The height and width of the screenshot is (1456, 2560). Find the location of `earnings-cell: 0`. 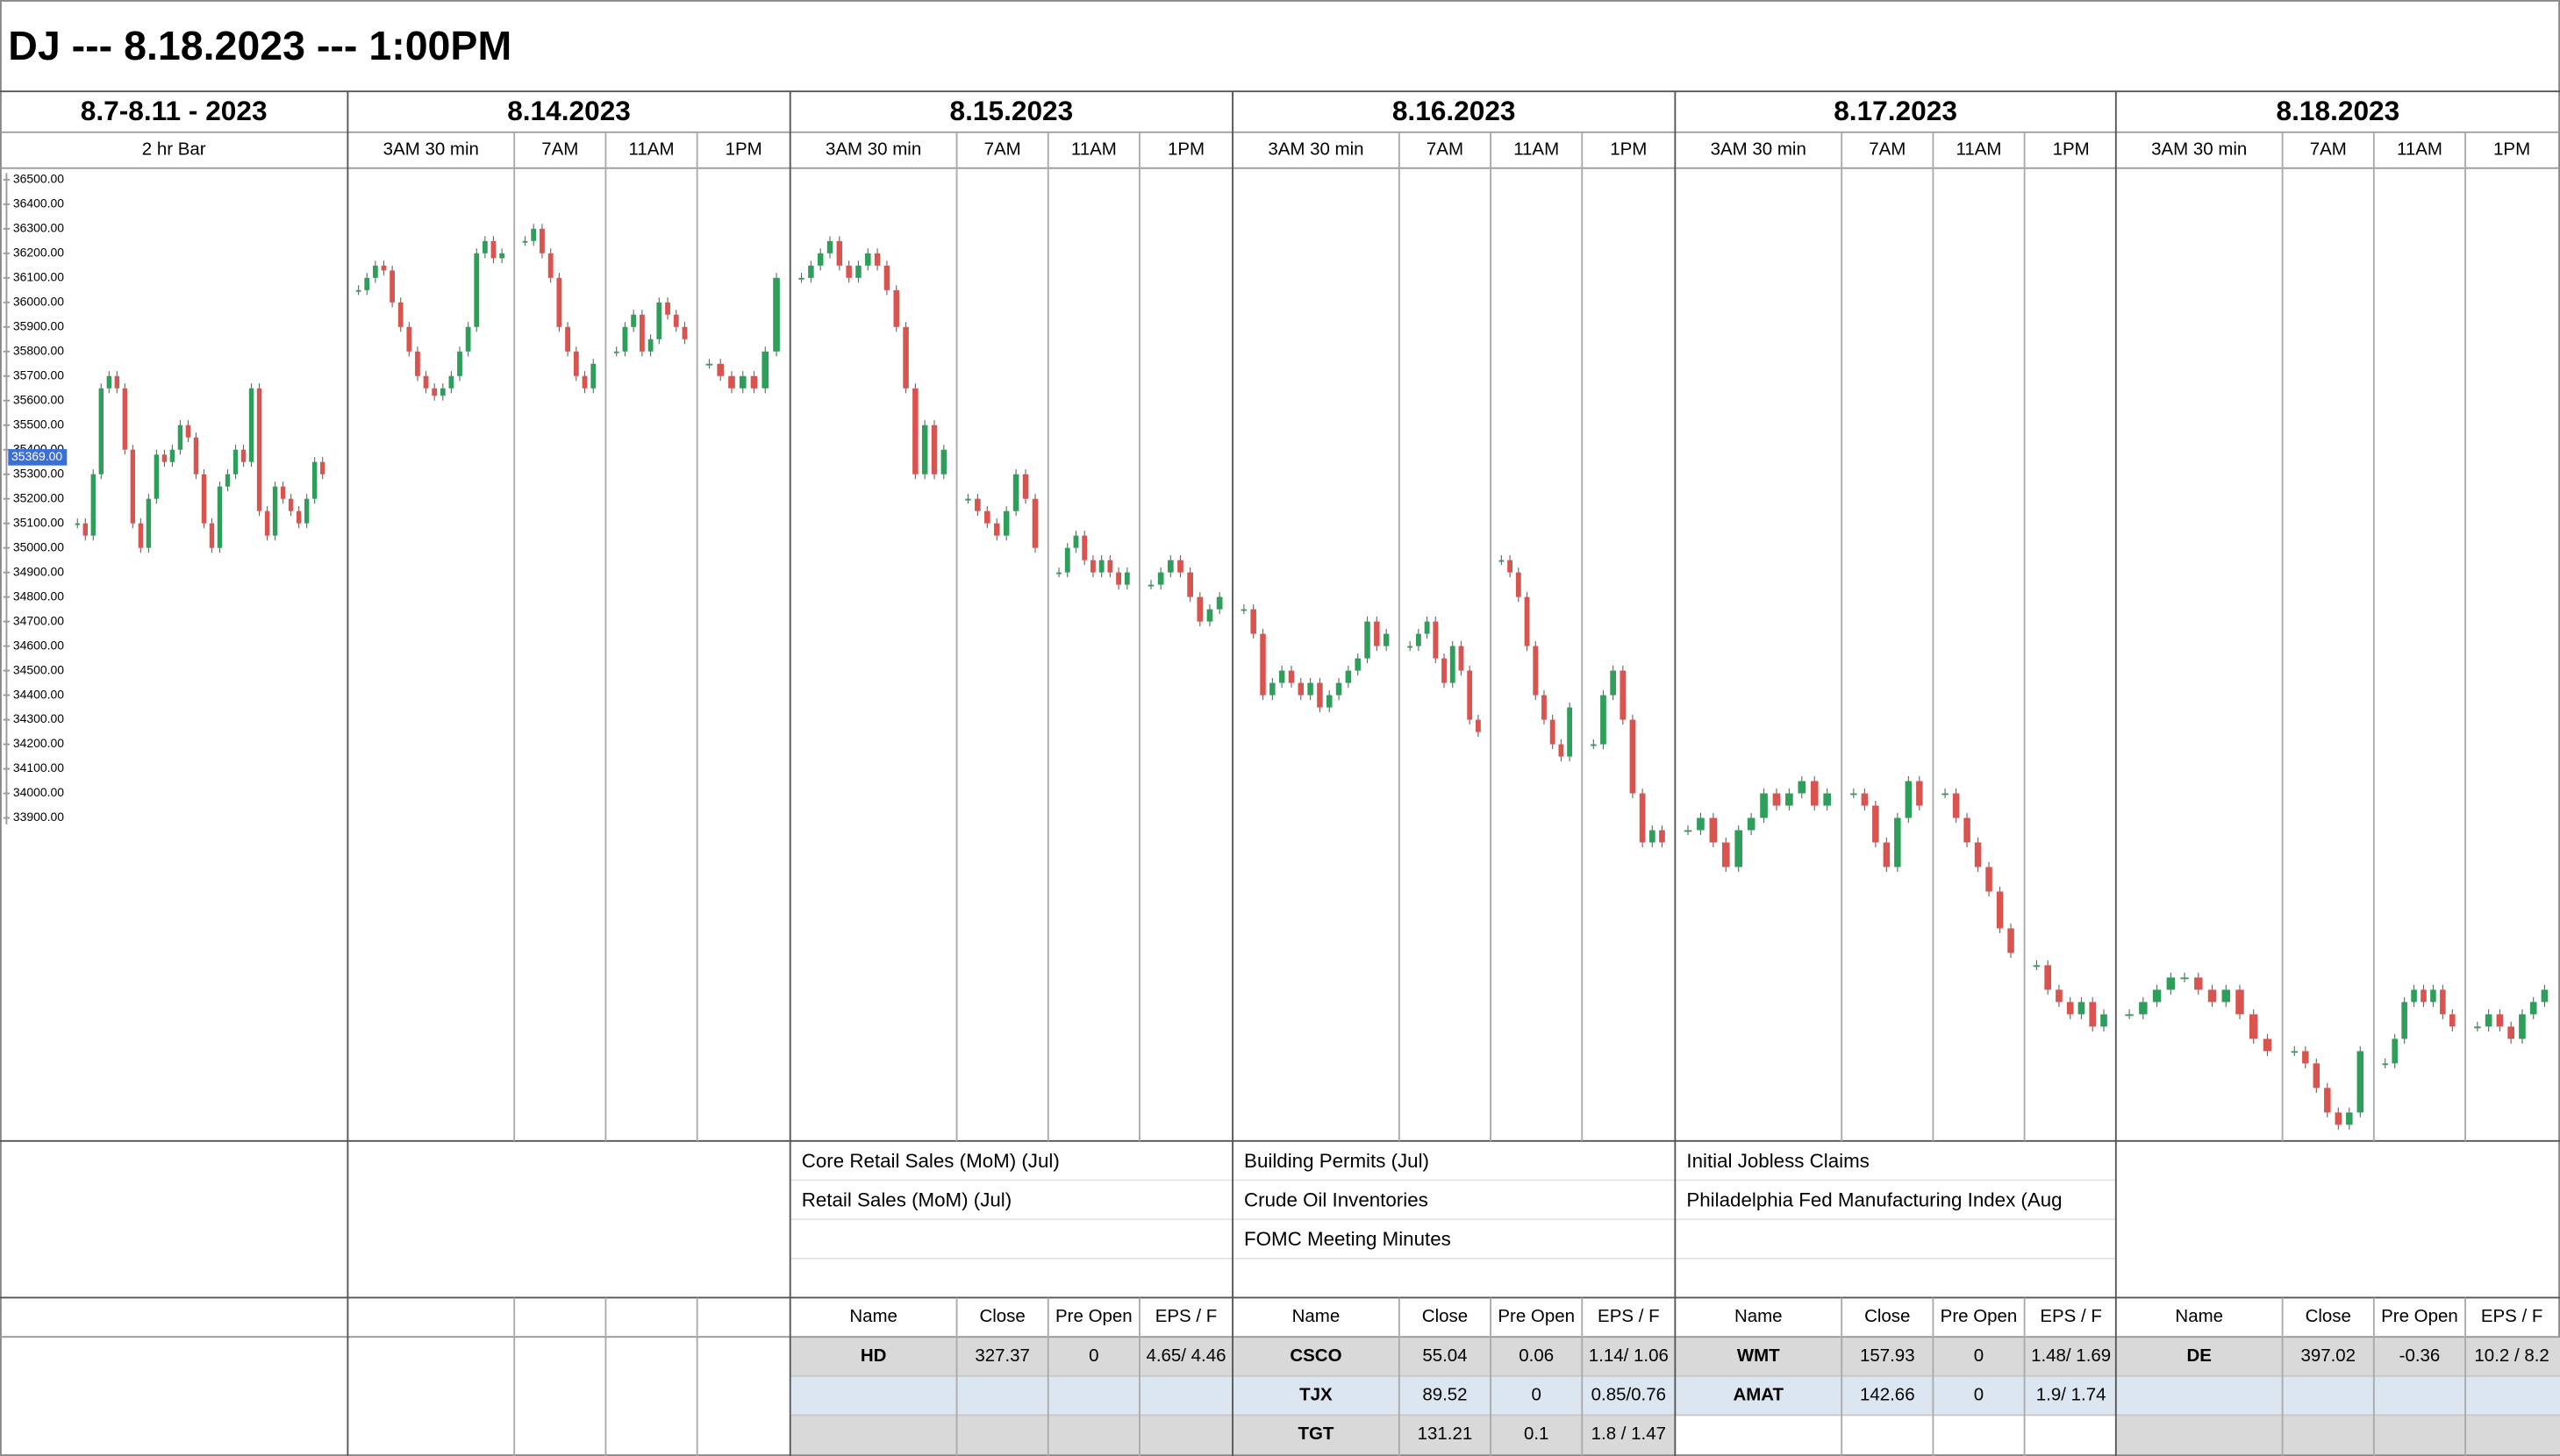

earnings-cell: 0 is located at coordinates (1979, 1395).